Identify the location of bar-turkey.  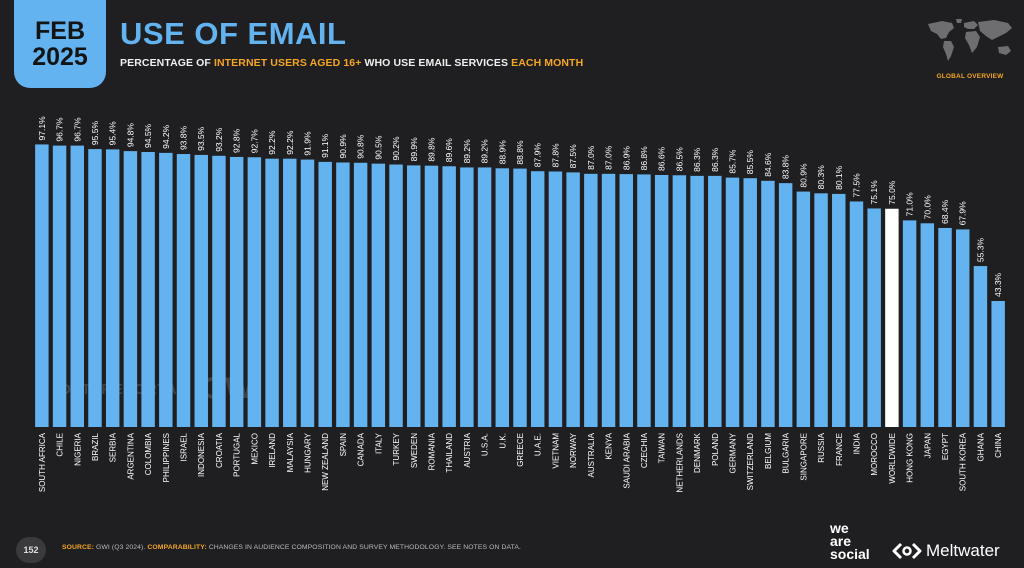
(396, 295).